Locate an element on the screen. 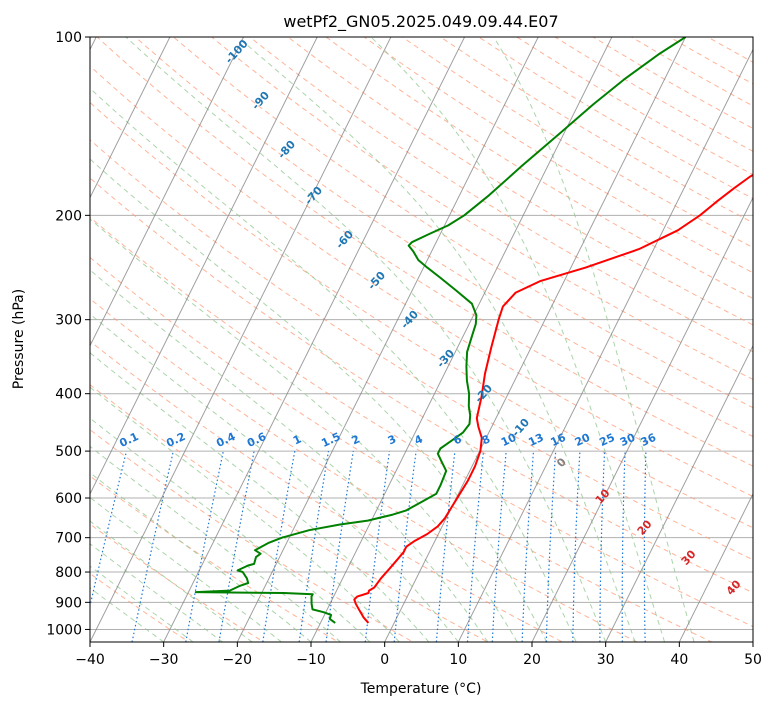 Image resolution: width=775 pixels, height=708 pixels. y-tick-label: 200 is located at coordinates (68, 216).